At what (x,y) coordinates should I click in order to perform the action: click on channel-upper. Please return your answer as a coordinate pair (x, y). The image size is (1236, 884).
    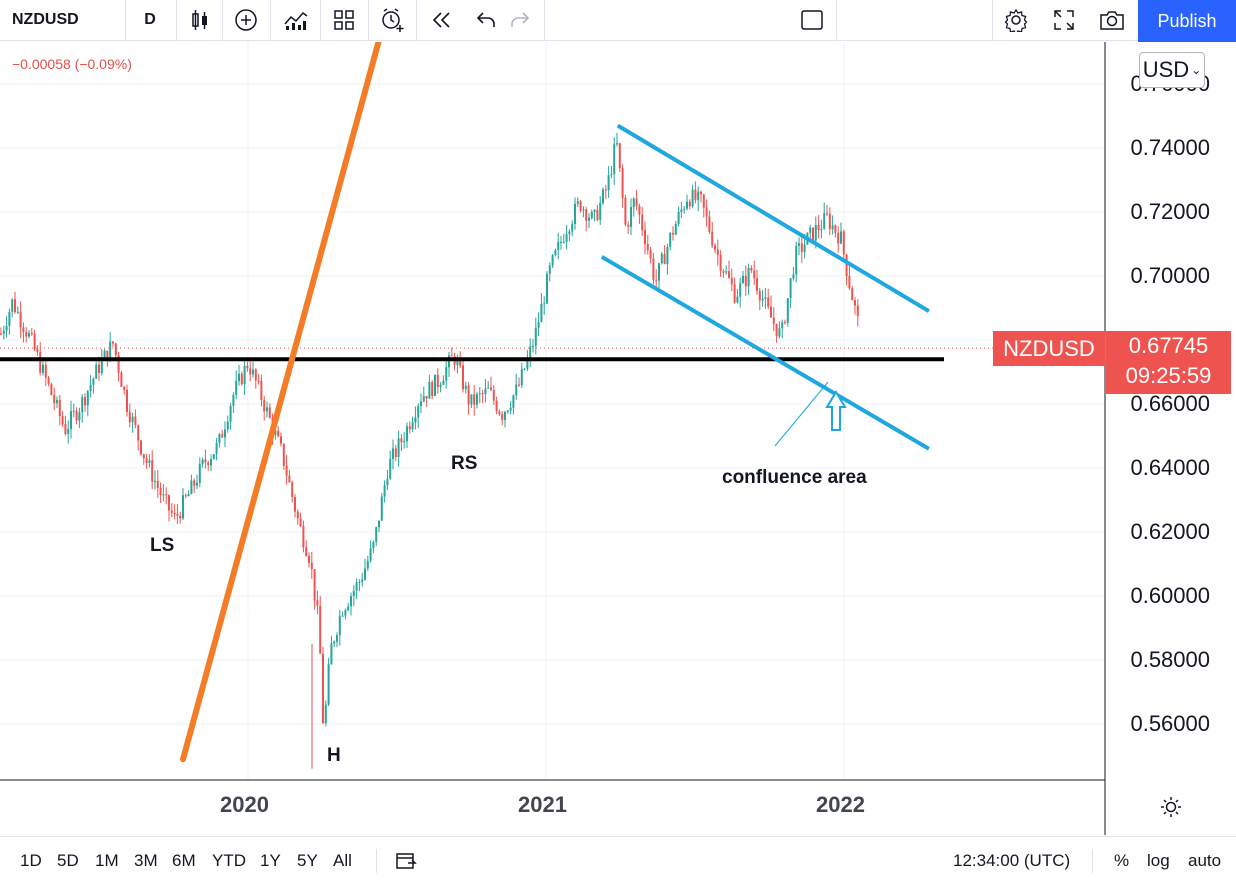
    Looking at the image, I should click on (773, 218).